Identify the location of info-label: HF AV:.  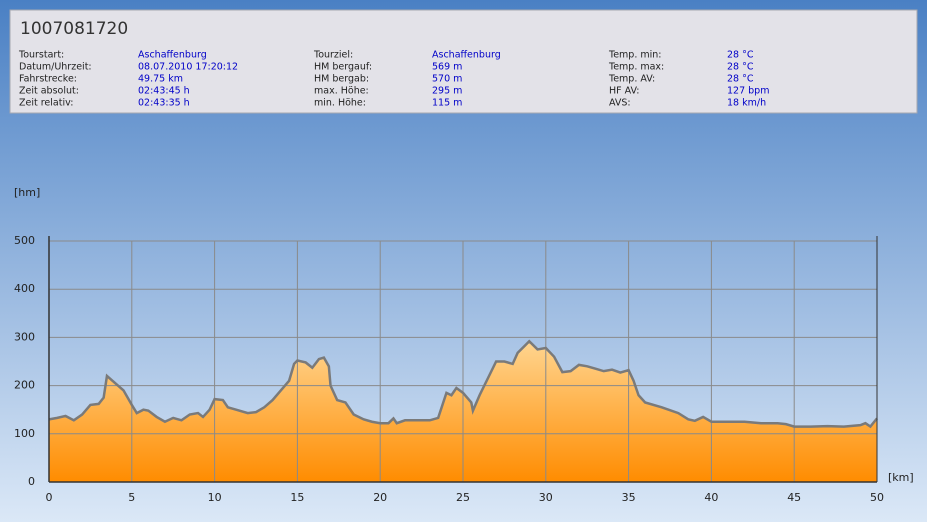
(624, 91).